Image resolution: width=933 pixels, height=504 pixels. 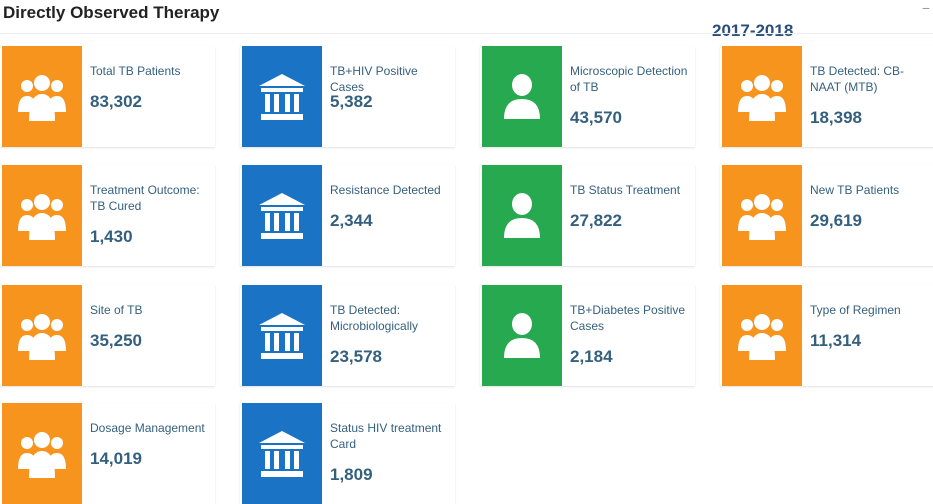 I want to click on card-label: Microscopic Detection of TB, so click(x=629, y=79).